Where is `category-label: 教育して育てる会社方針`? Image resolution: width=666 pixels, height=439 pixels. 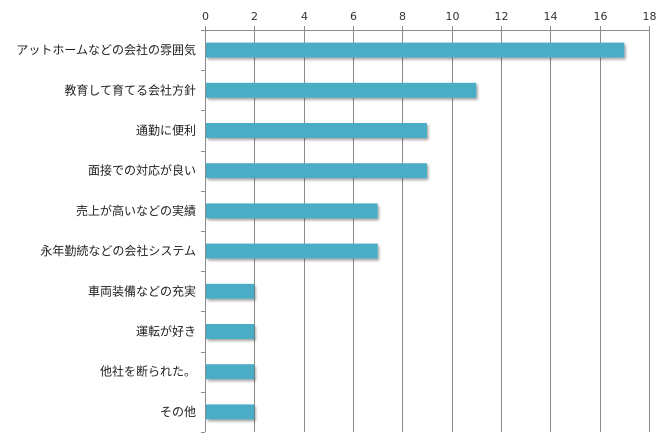 category-label: 教育して育てる会社方針 is located at coordinates (130, 89).